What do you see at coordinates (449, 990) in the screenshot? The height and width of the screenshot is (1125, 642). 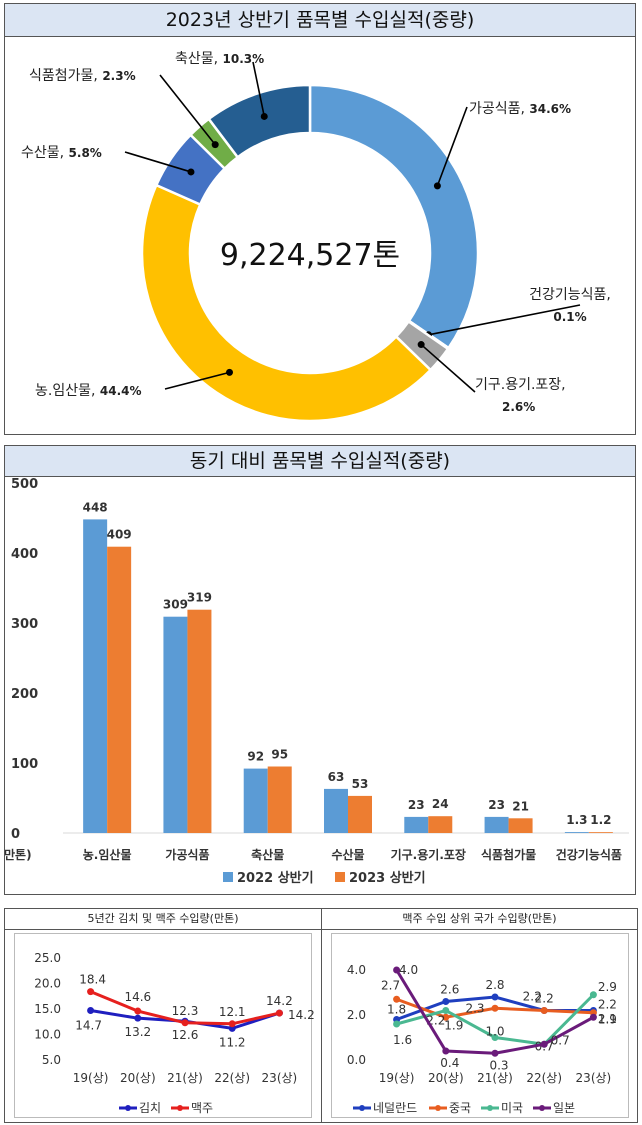 I see `data-label: 2.6` at bounding box center [449, 990].